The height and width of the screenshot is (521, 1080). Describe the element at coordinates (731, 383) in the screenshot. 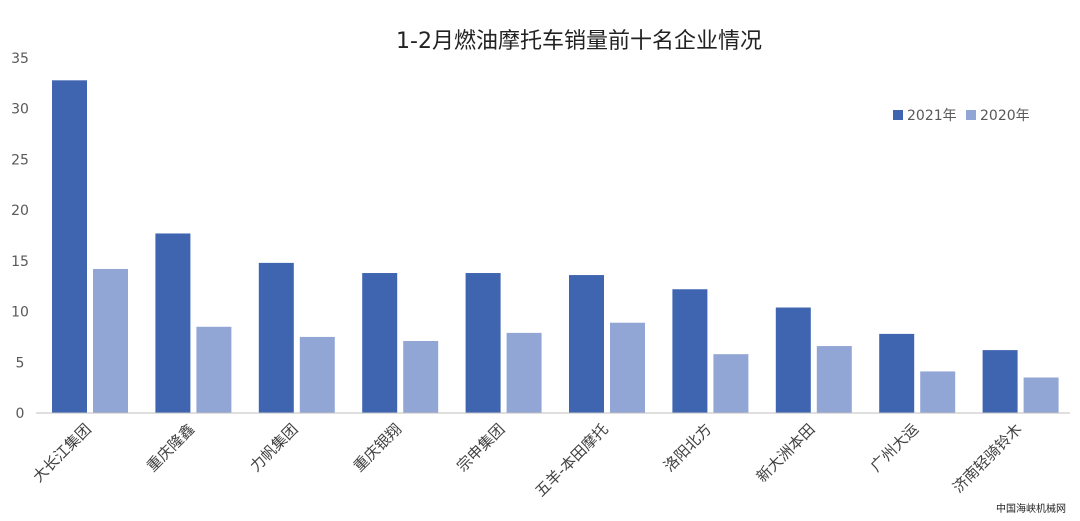

I see `bar-2020年-洛阳北方` at that location.